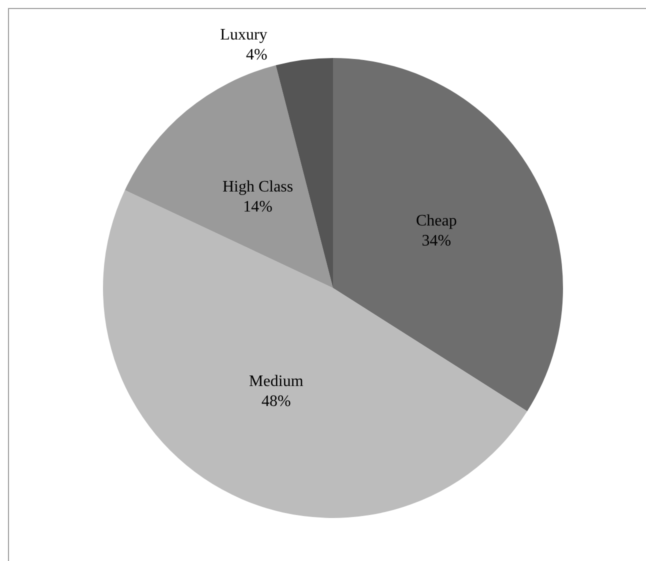  I want to click on data-label: 48%, so click(276, 401).